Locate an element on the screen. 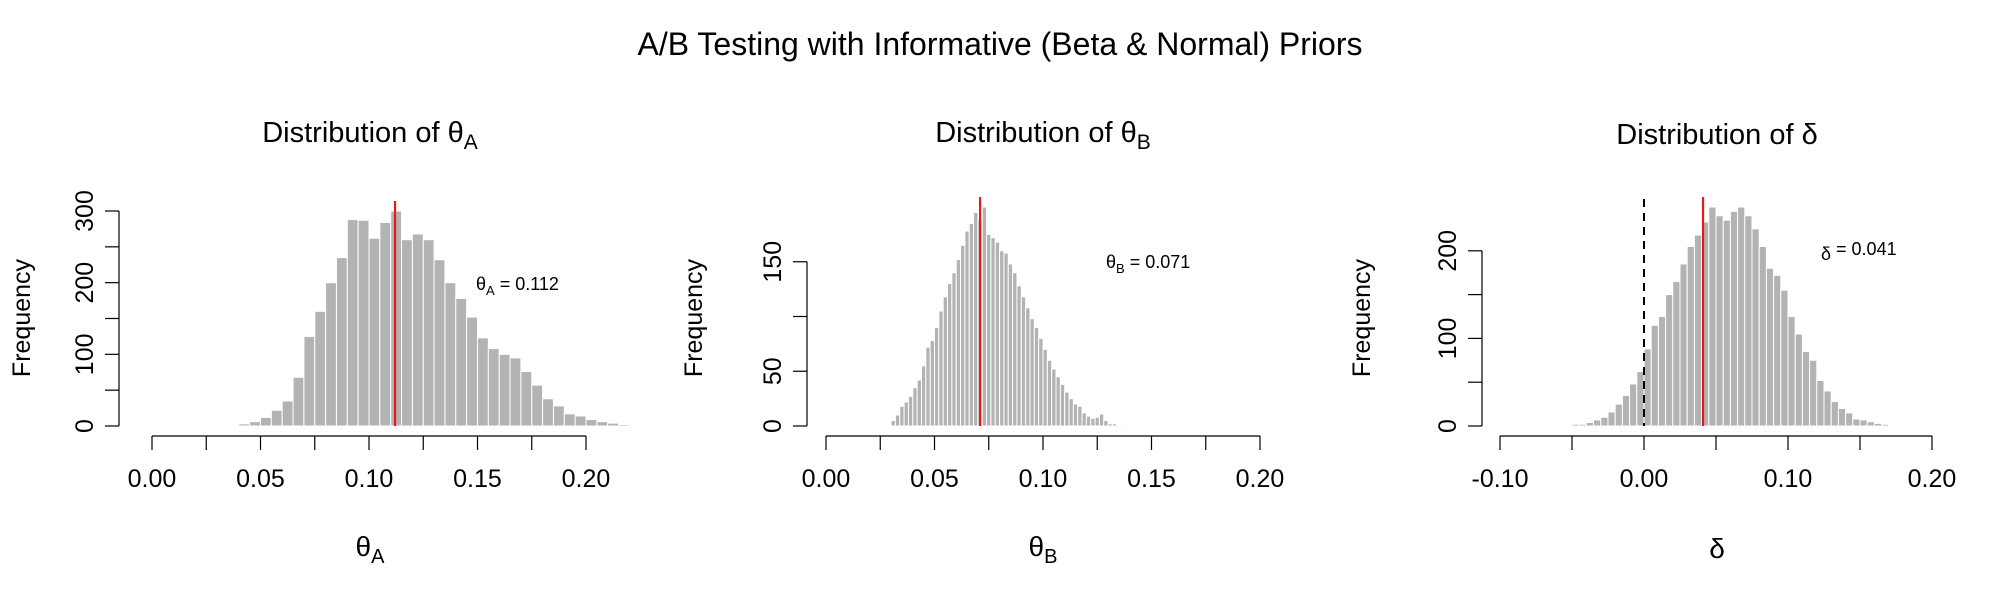 This screenshot has height=600, width=2000. panel-title-main: Distribution of δ is located at coordinates (1717, 135).